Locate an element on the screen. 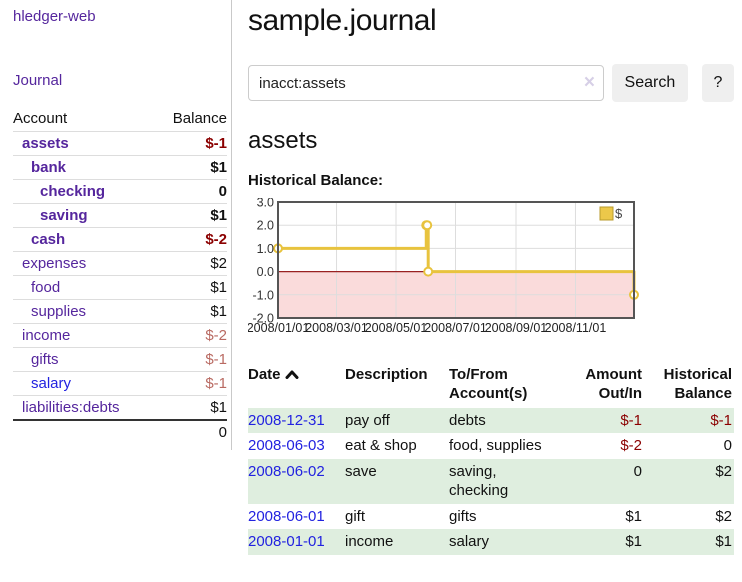 This screenshot has height=582, width=742. register-row: 2008-06-03 eat & shop food, supplies $-2 0 is located at coordinates (491, 446).